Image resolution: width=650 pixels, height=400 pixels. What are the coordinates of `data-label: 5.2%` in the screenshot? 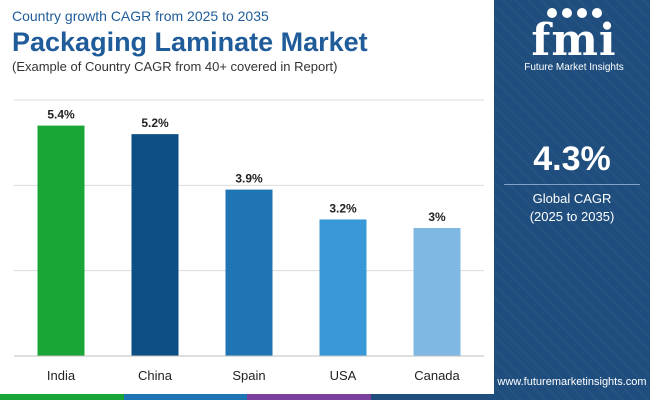 It's located at (155, 123).